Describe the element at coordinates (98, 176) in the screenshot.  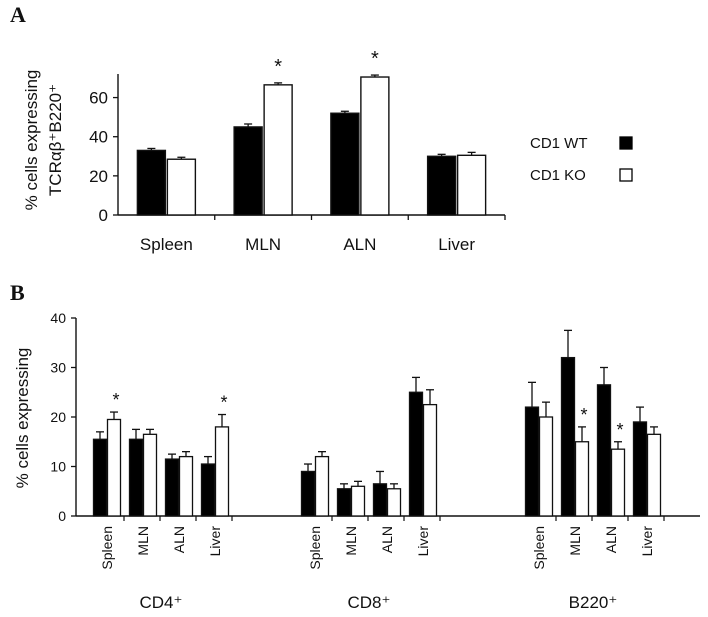
I see `panel-a-ytick-label: 20` at that location.